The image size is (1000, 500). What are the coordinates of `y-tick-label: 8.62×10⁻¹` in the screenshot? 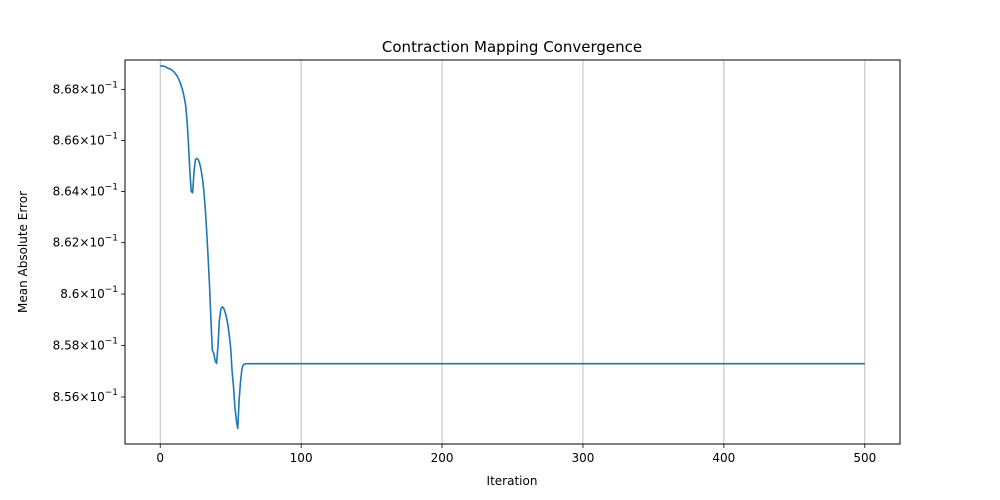 It's located at (85, 242).